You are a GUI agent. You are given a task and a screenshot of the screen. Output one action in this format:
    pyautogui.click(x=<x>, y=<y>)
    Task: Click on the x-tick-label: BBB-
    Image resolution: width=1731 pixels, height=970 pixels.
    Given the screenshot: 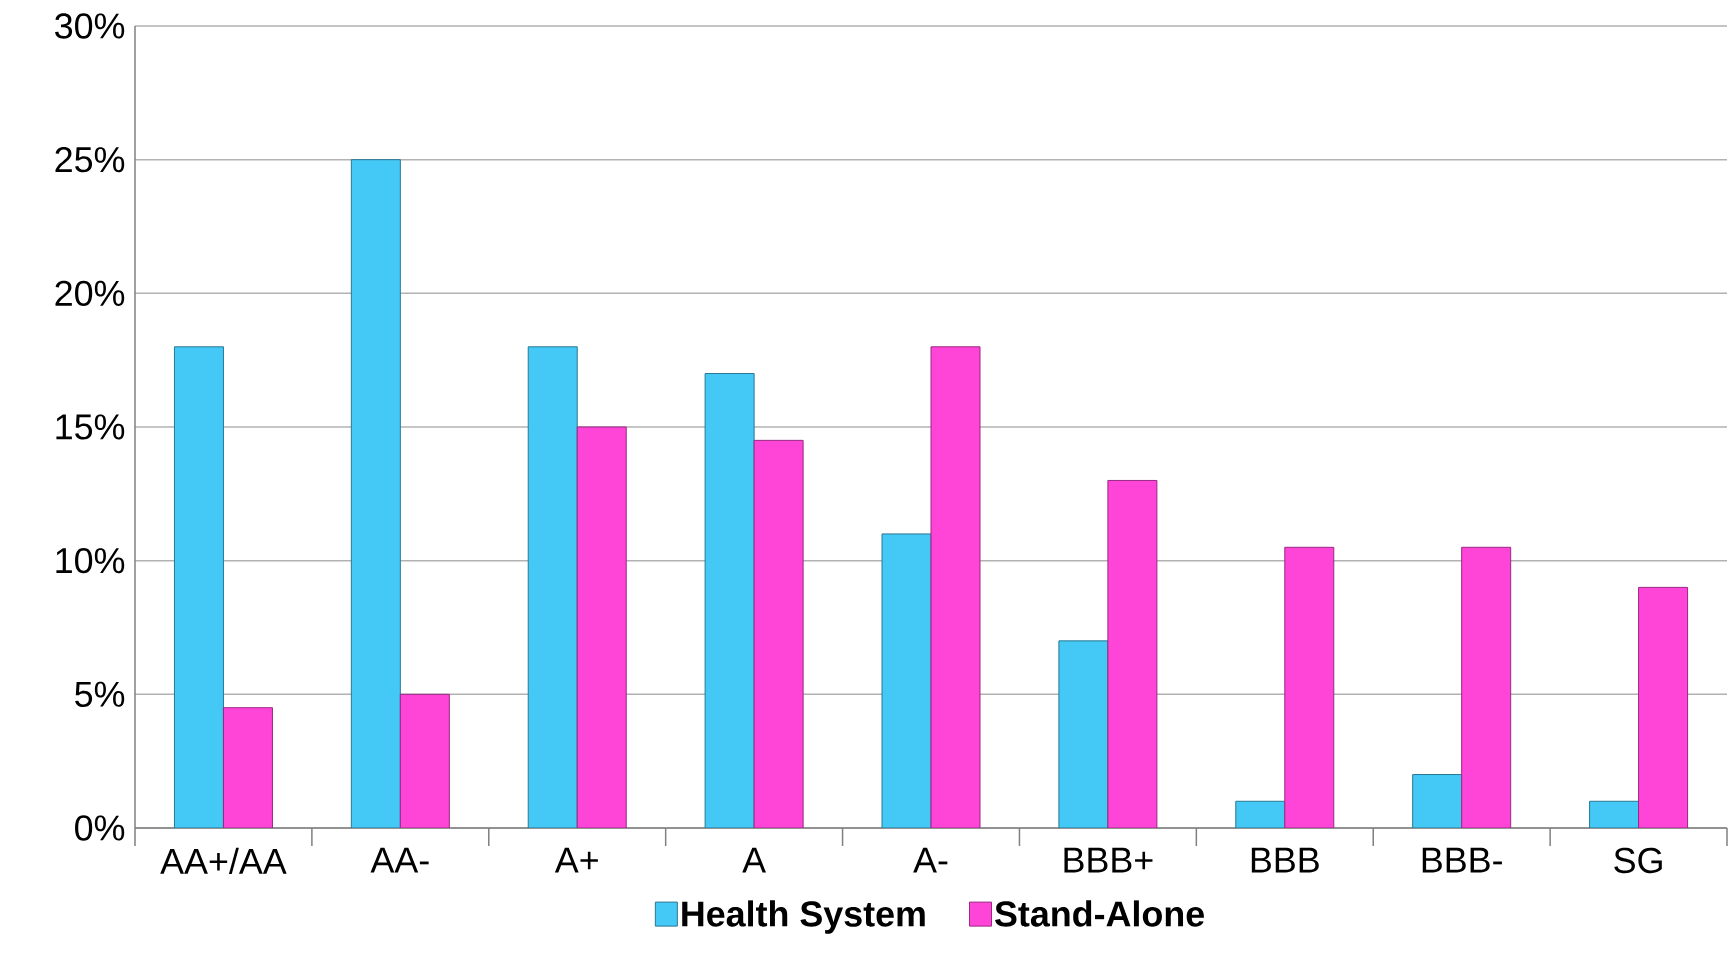 What is the action you would take?
    pyautogui.click(x=1462, y=860)
    